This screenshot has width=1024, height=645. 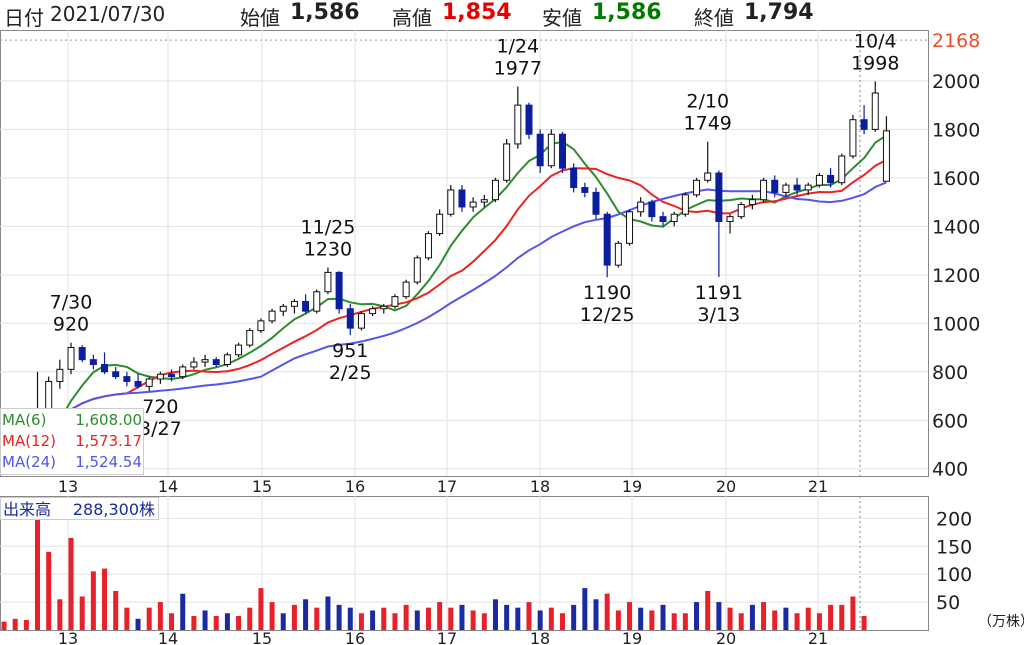 What do you see at coordinates (562, 18) in the screenshot?
I see `low-label: 安値` at bounding box center [562, 18].